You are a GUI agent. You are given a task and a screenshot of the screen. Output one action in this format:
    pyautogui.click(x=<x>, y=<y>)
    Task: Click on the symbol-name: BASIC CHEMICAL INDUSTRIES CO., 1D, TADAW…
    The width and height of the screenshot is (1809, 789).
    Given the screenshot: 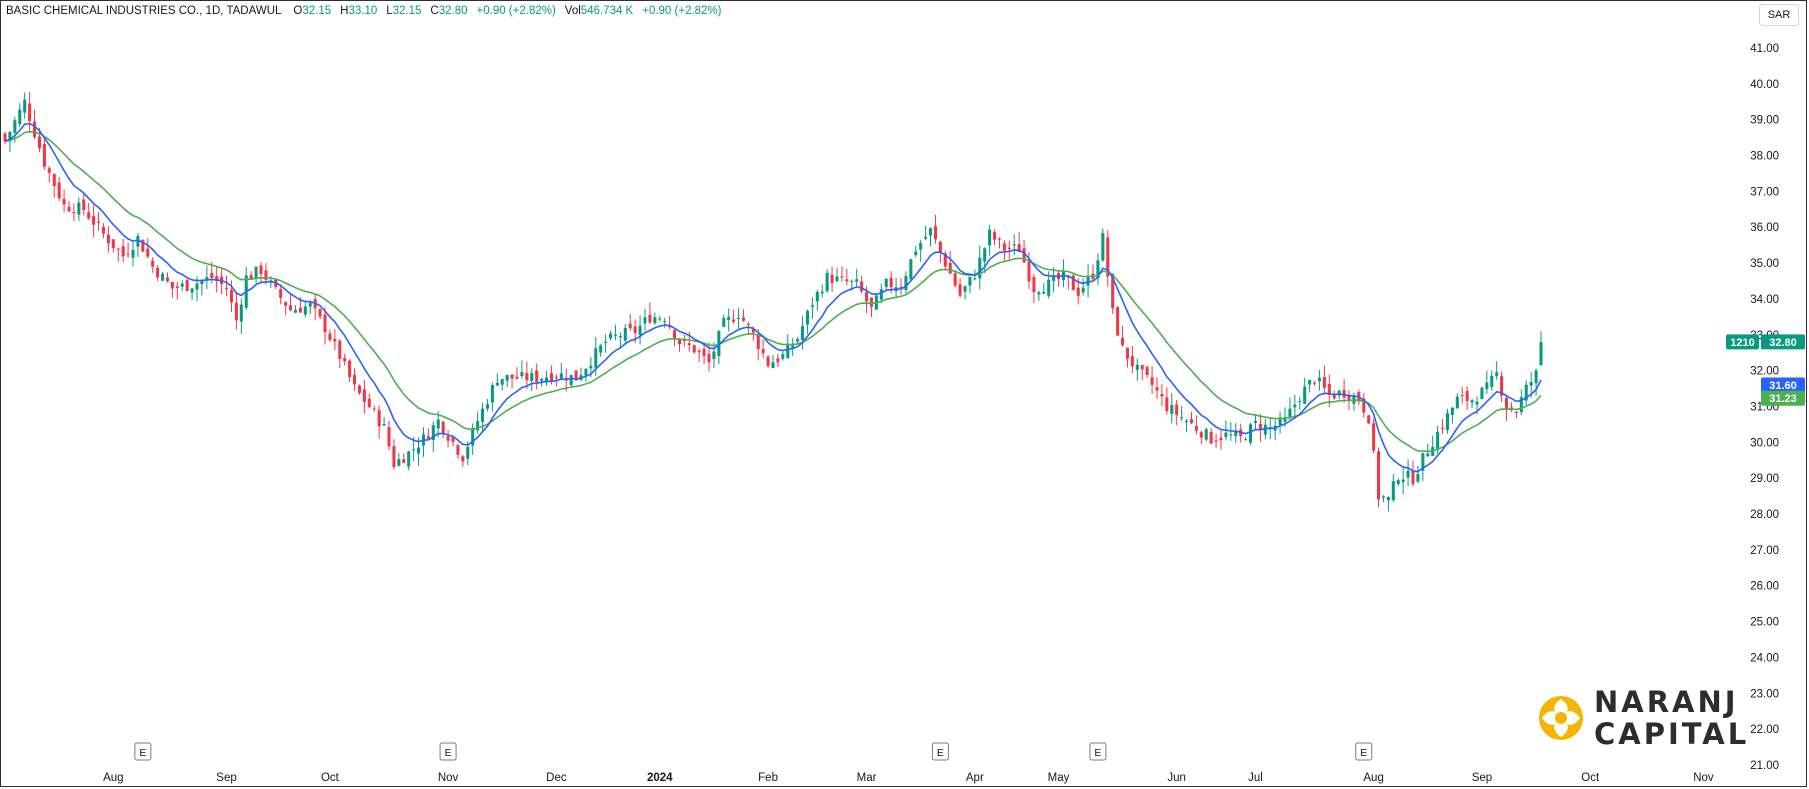 What is the action you would take?
    pyautogui.click(x=144, y=11)
    